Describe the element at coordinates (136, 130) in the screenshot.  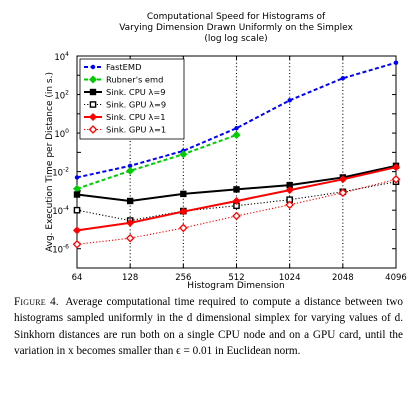
I see `legend-label: Sink. GPU λ=1` at that location.